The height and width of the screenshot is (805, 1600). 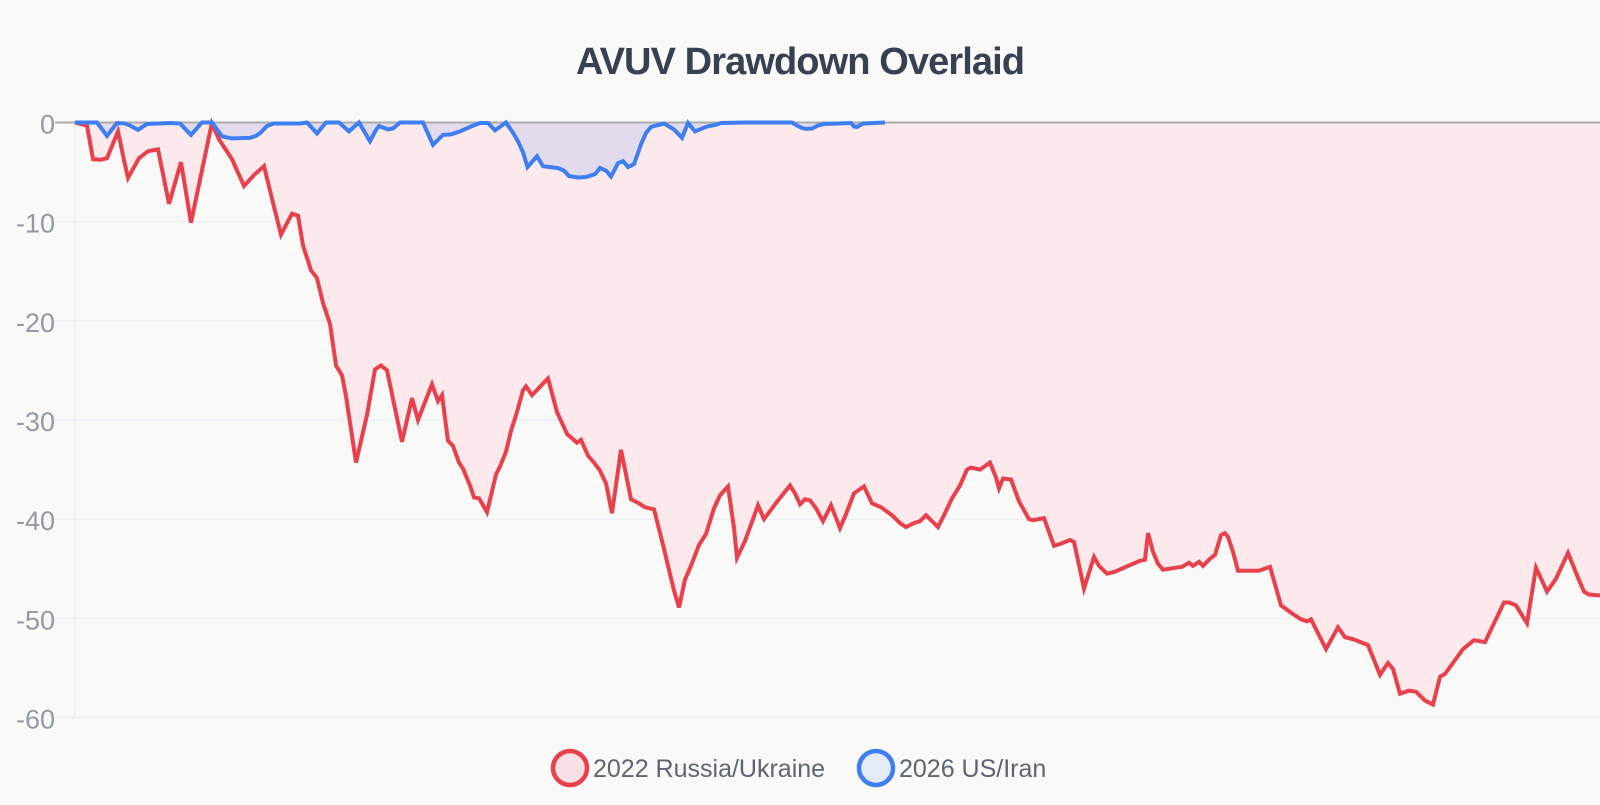 I want to click on svg-text: 0, so click(x=47, y=125).